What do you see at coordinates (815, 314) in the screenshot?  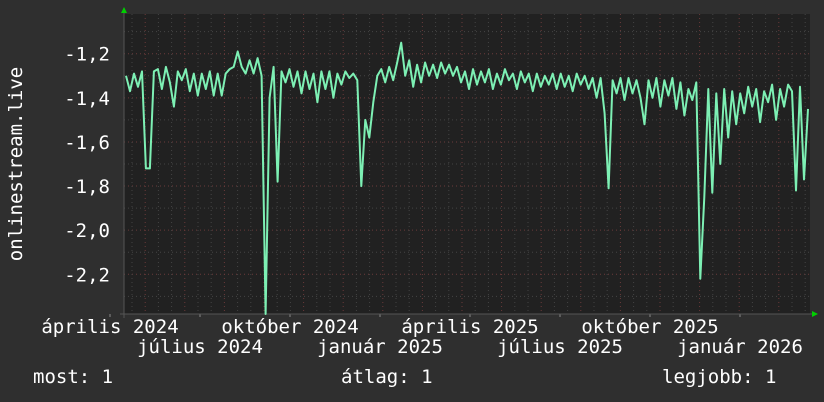 I see `x-axis-arrow-icon` at bounding box center [815, 314].